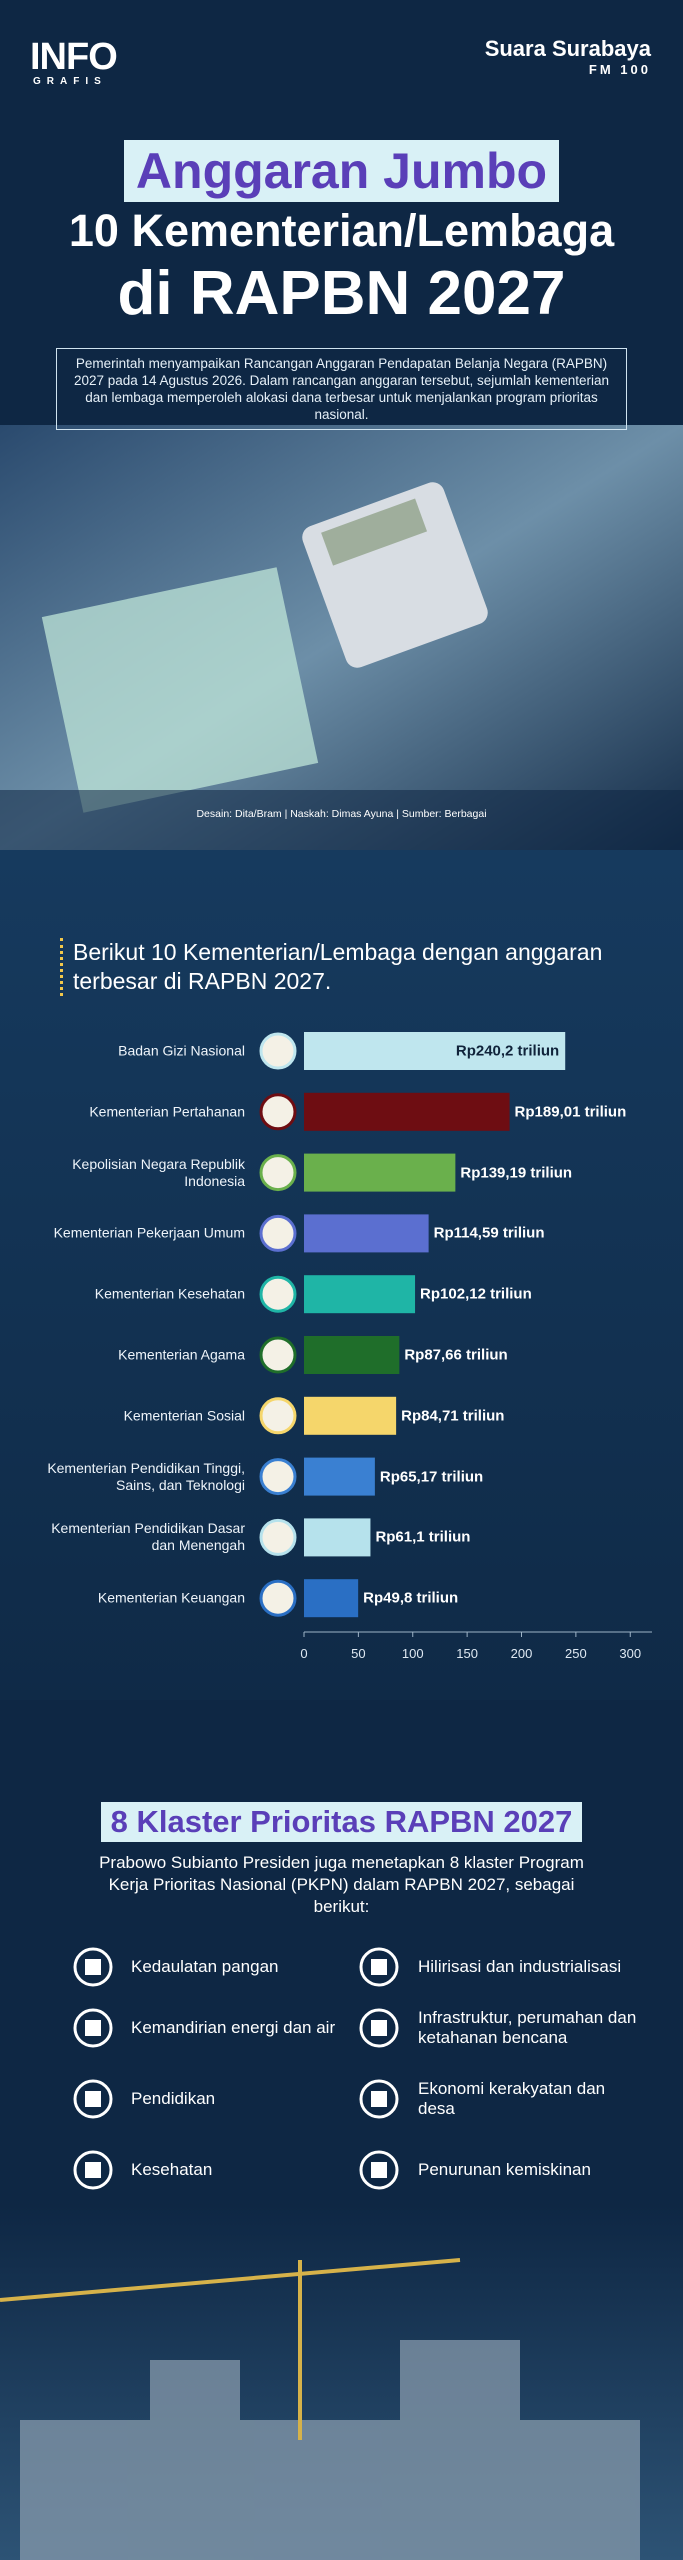 Image resolution: width=683 pixels, height=2560 pixels. Describe the element at coordinates (330, 2450) in the screenshot. I see `buildings` at that location.